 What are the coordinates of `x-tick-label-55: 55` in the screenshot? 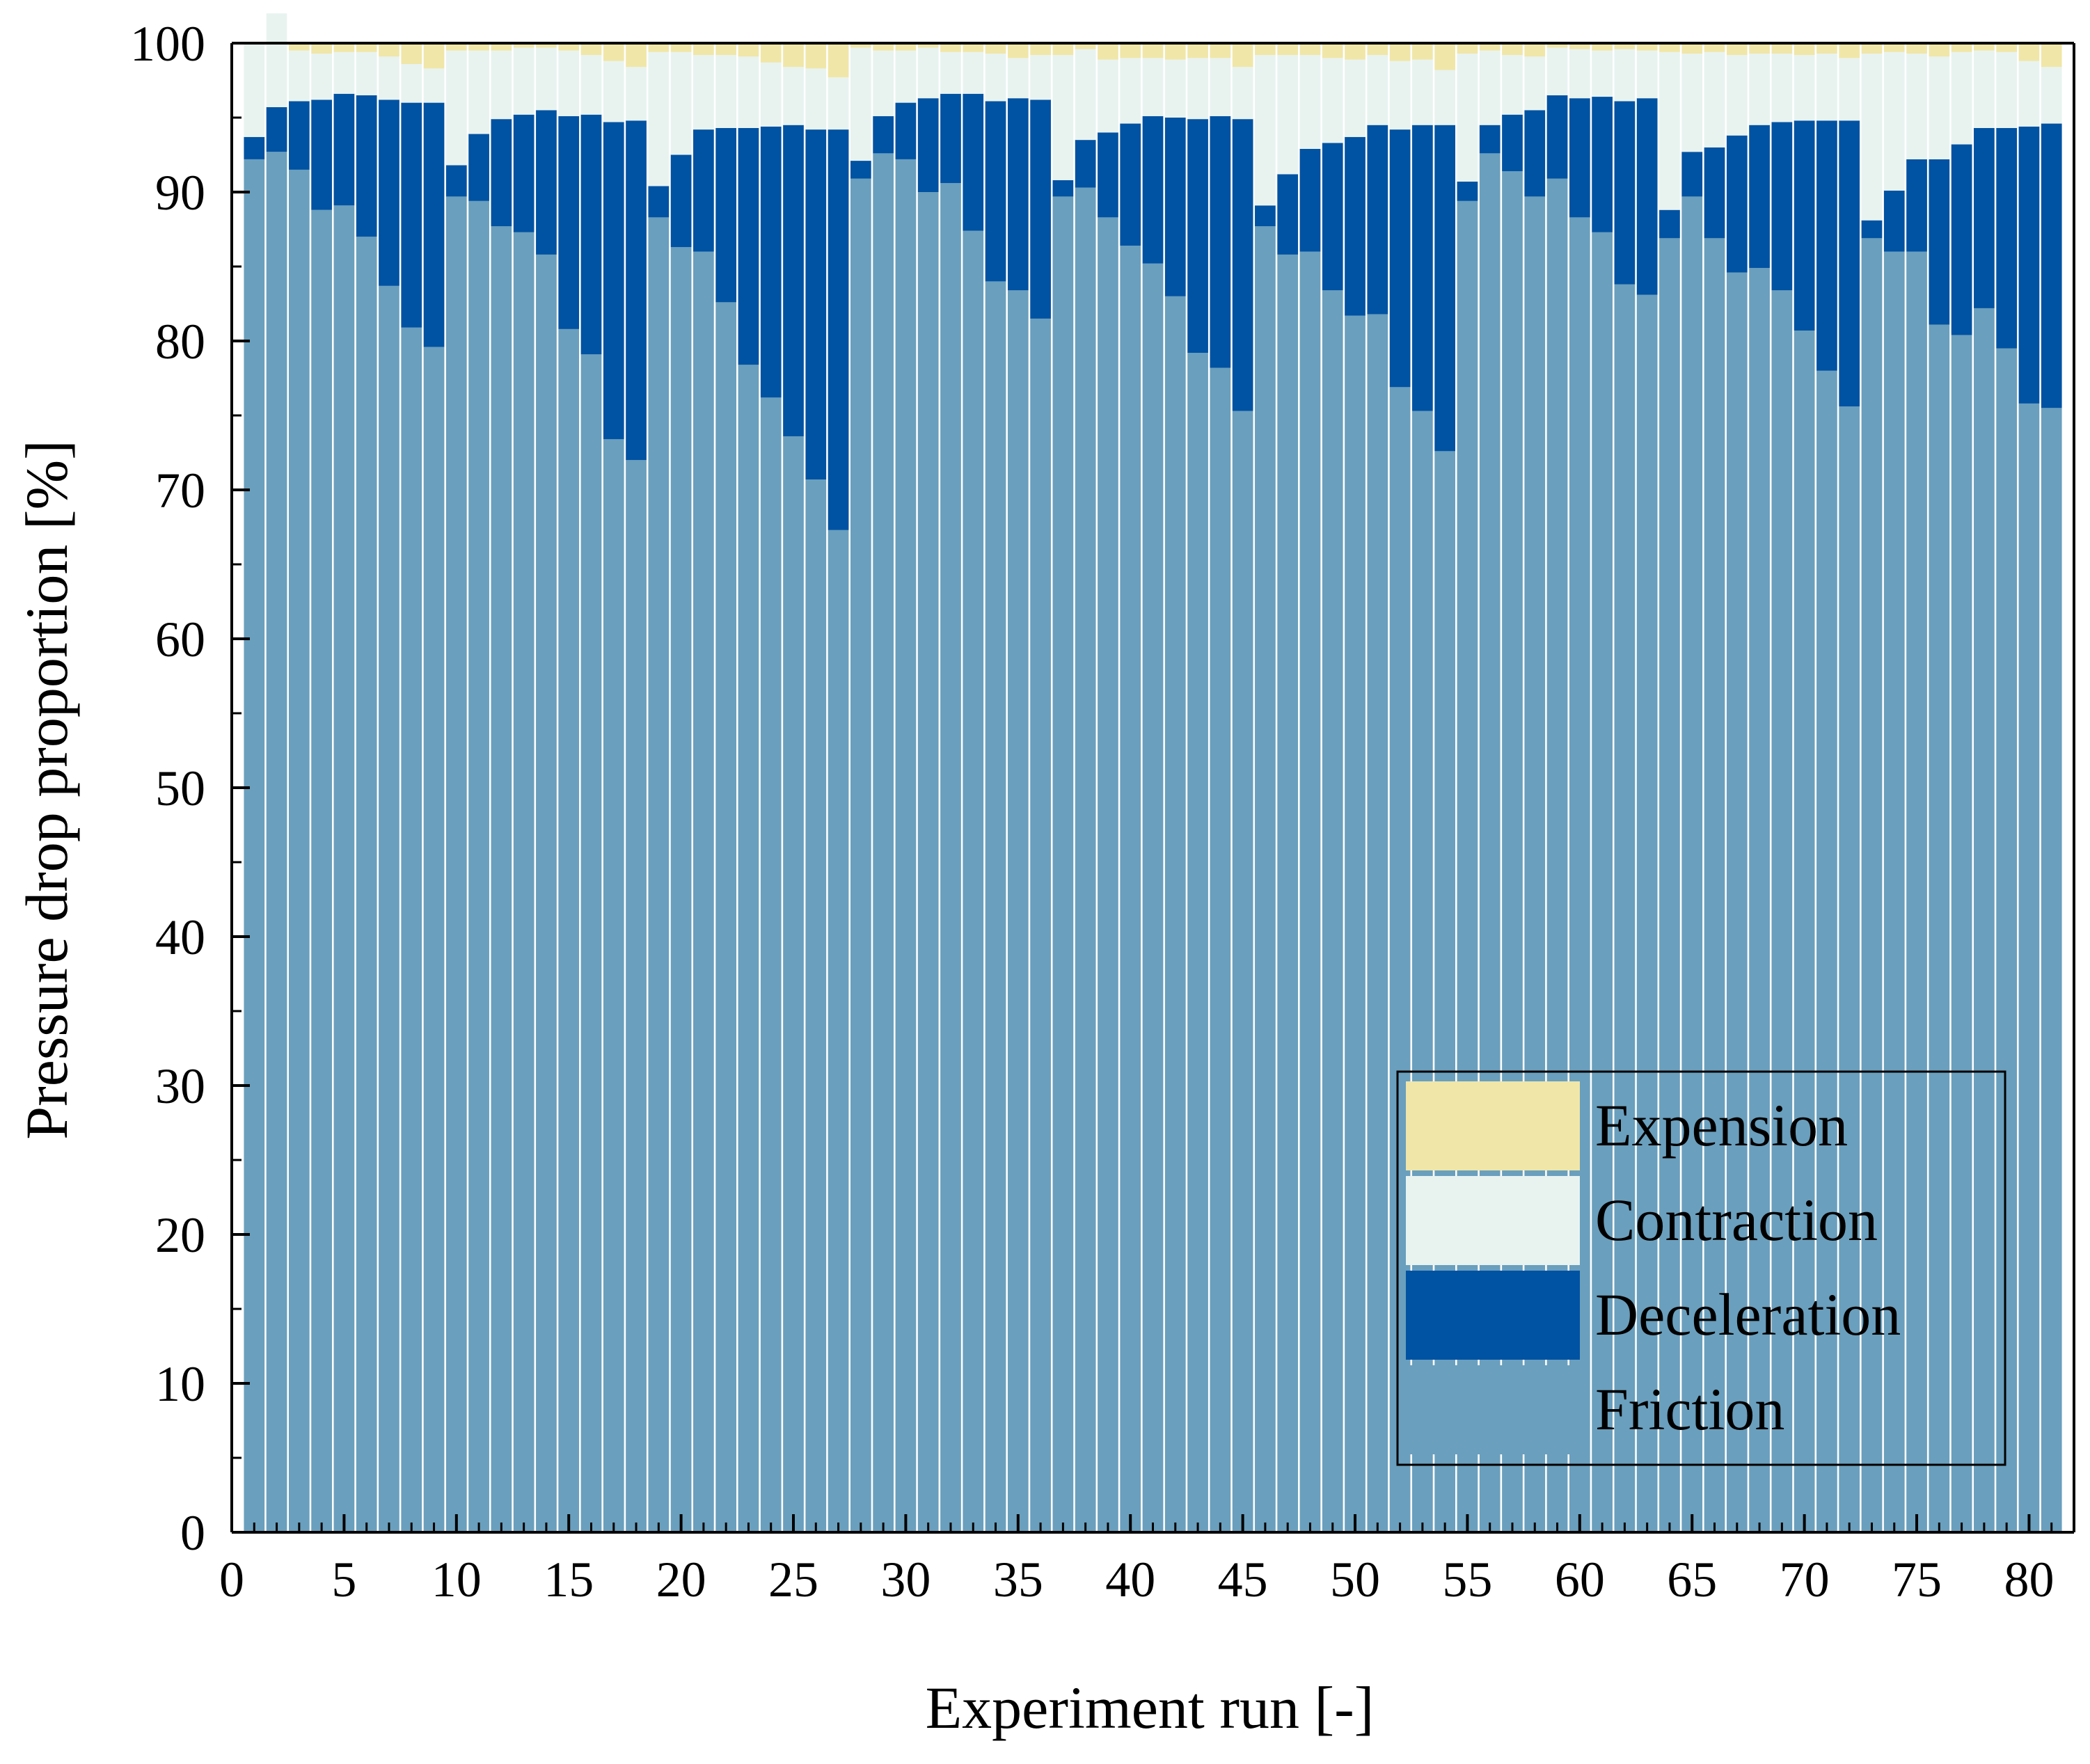 It's located at (1467, 1580).